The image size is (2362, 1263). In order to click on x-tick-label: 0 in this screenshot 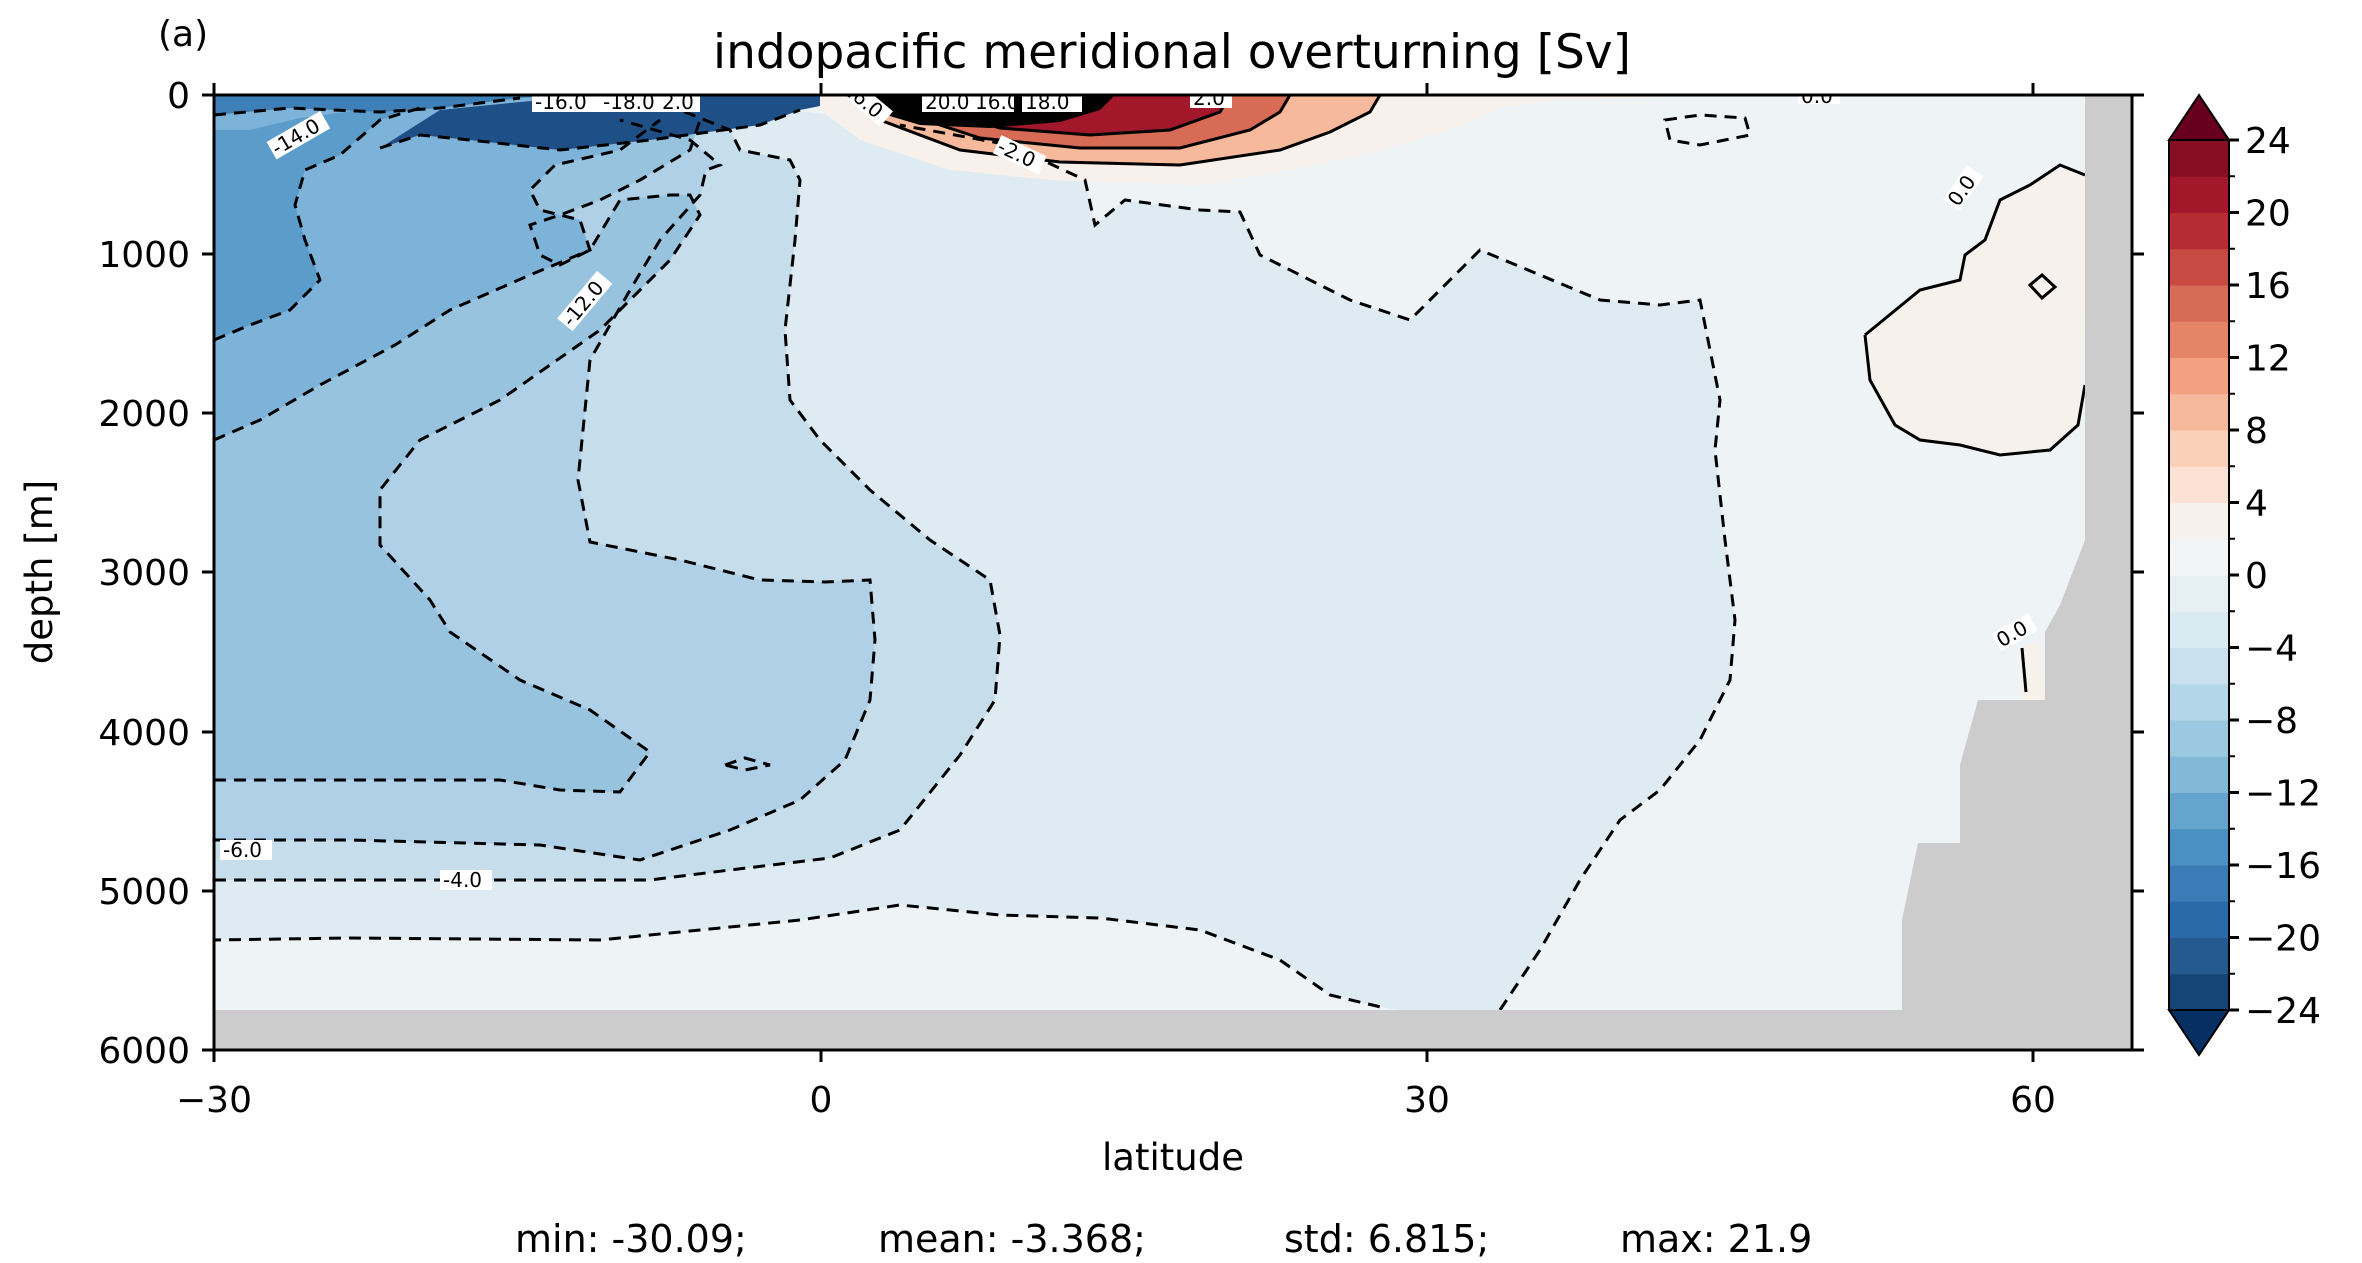, I will do `click(821, 1100)`.